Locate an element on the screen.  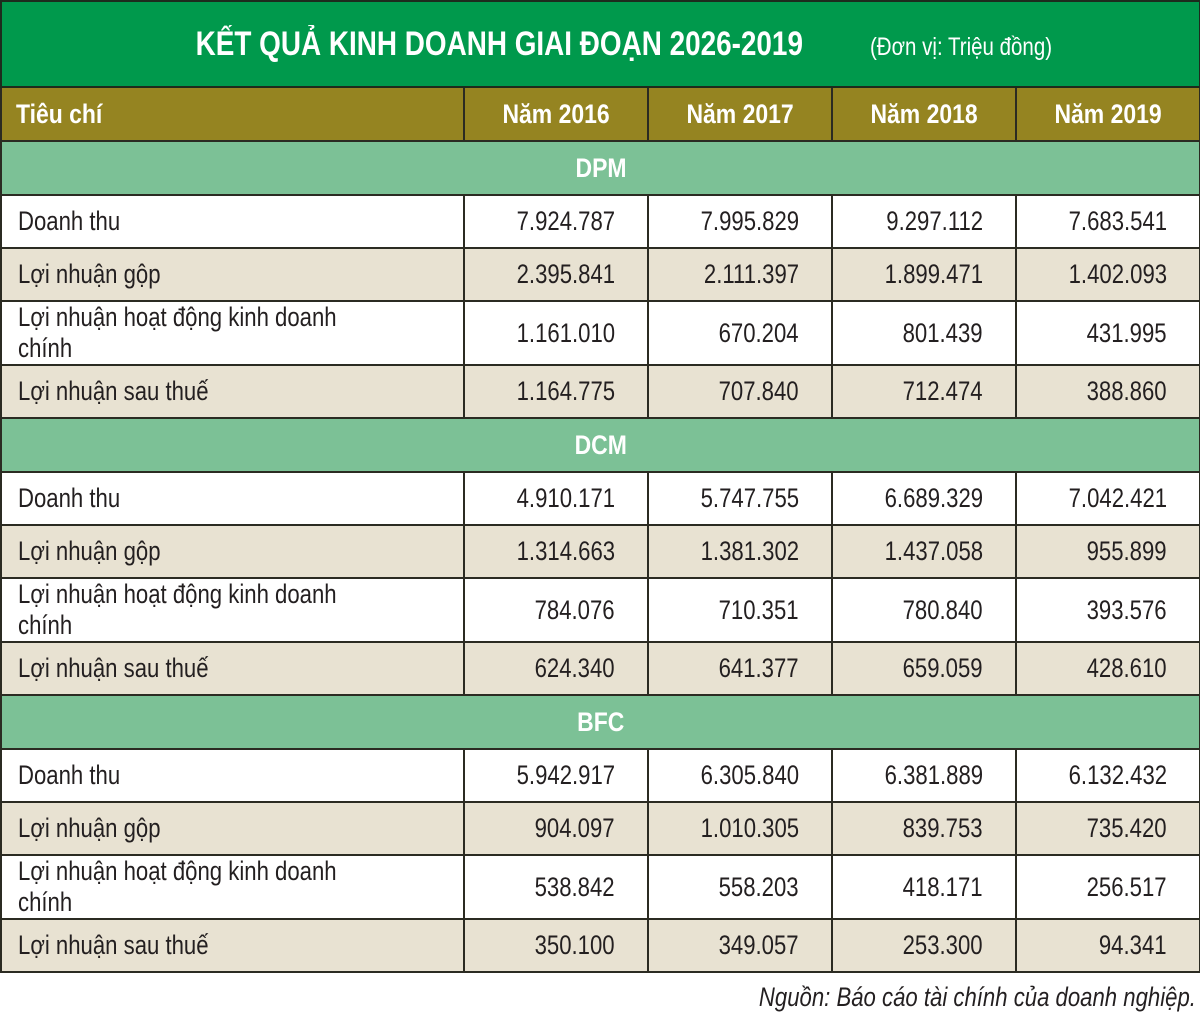
section-title: DCM is located at coordinates (600, 445).